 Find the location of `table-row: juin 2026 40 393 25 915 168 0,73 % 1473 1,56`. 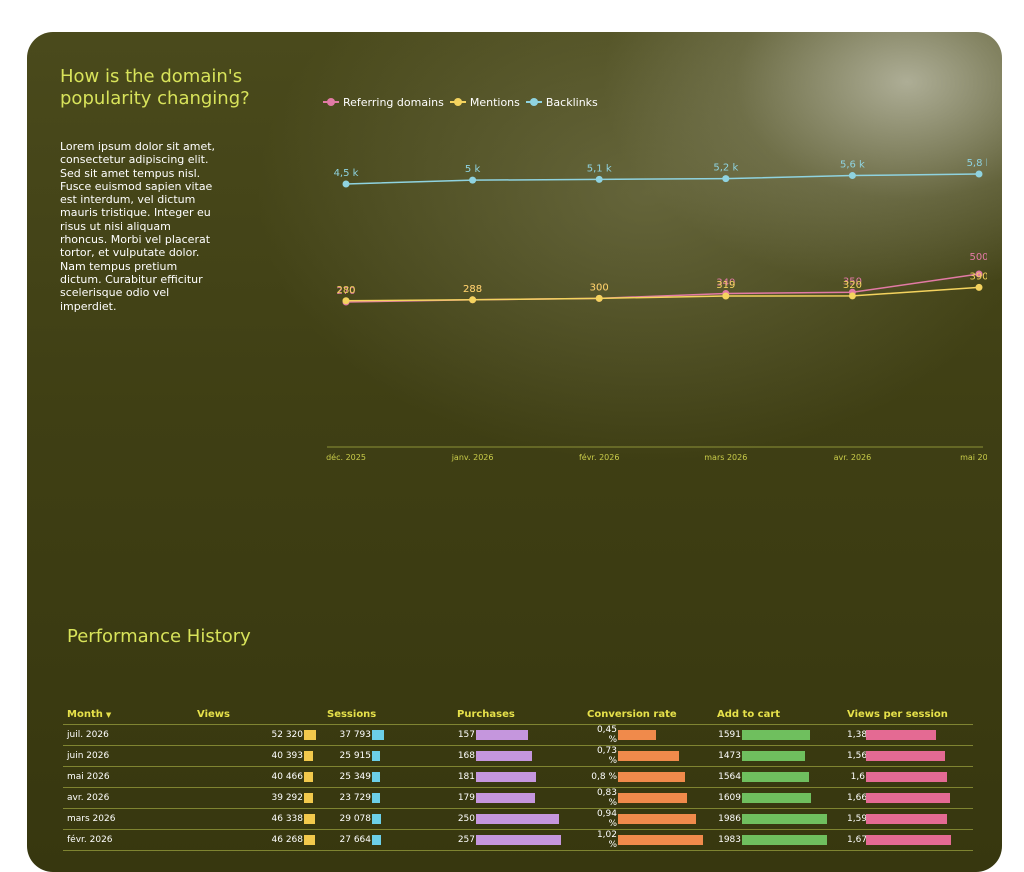

table-row: juin 2026 40 393 25 915 168 0,73 % 1473 1,56 is located at coordinates (518, 756).